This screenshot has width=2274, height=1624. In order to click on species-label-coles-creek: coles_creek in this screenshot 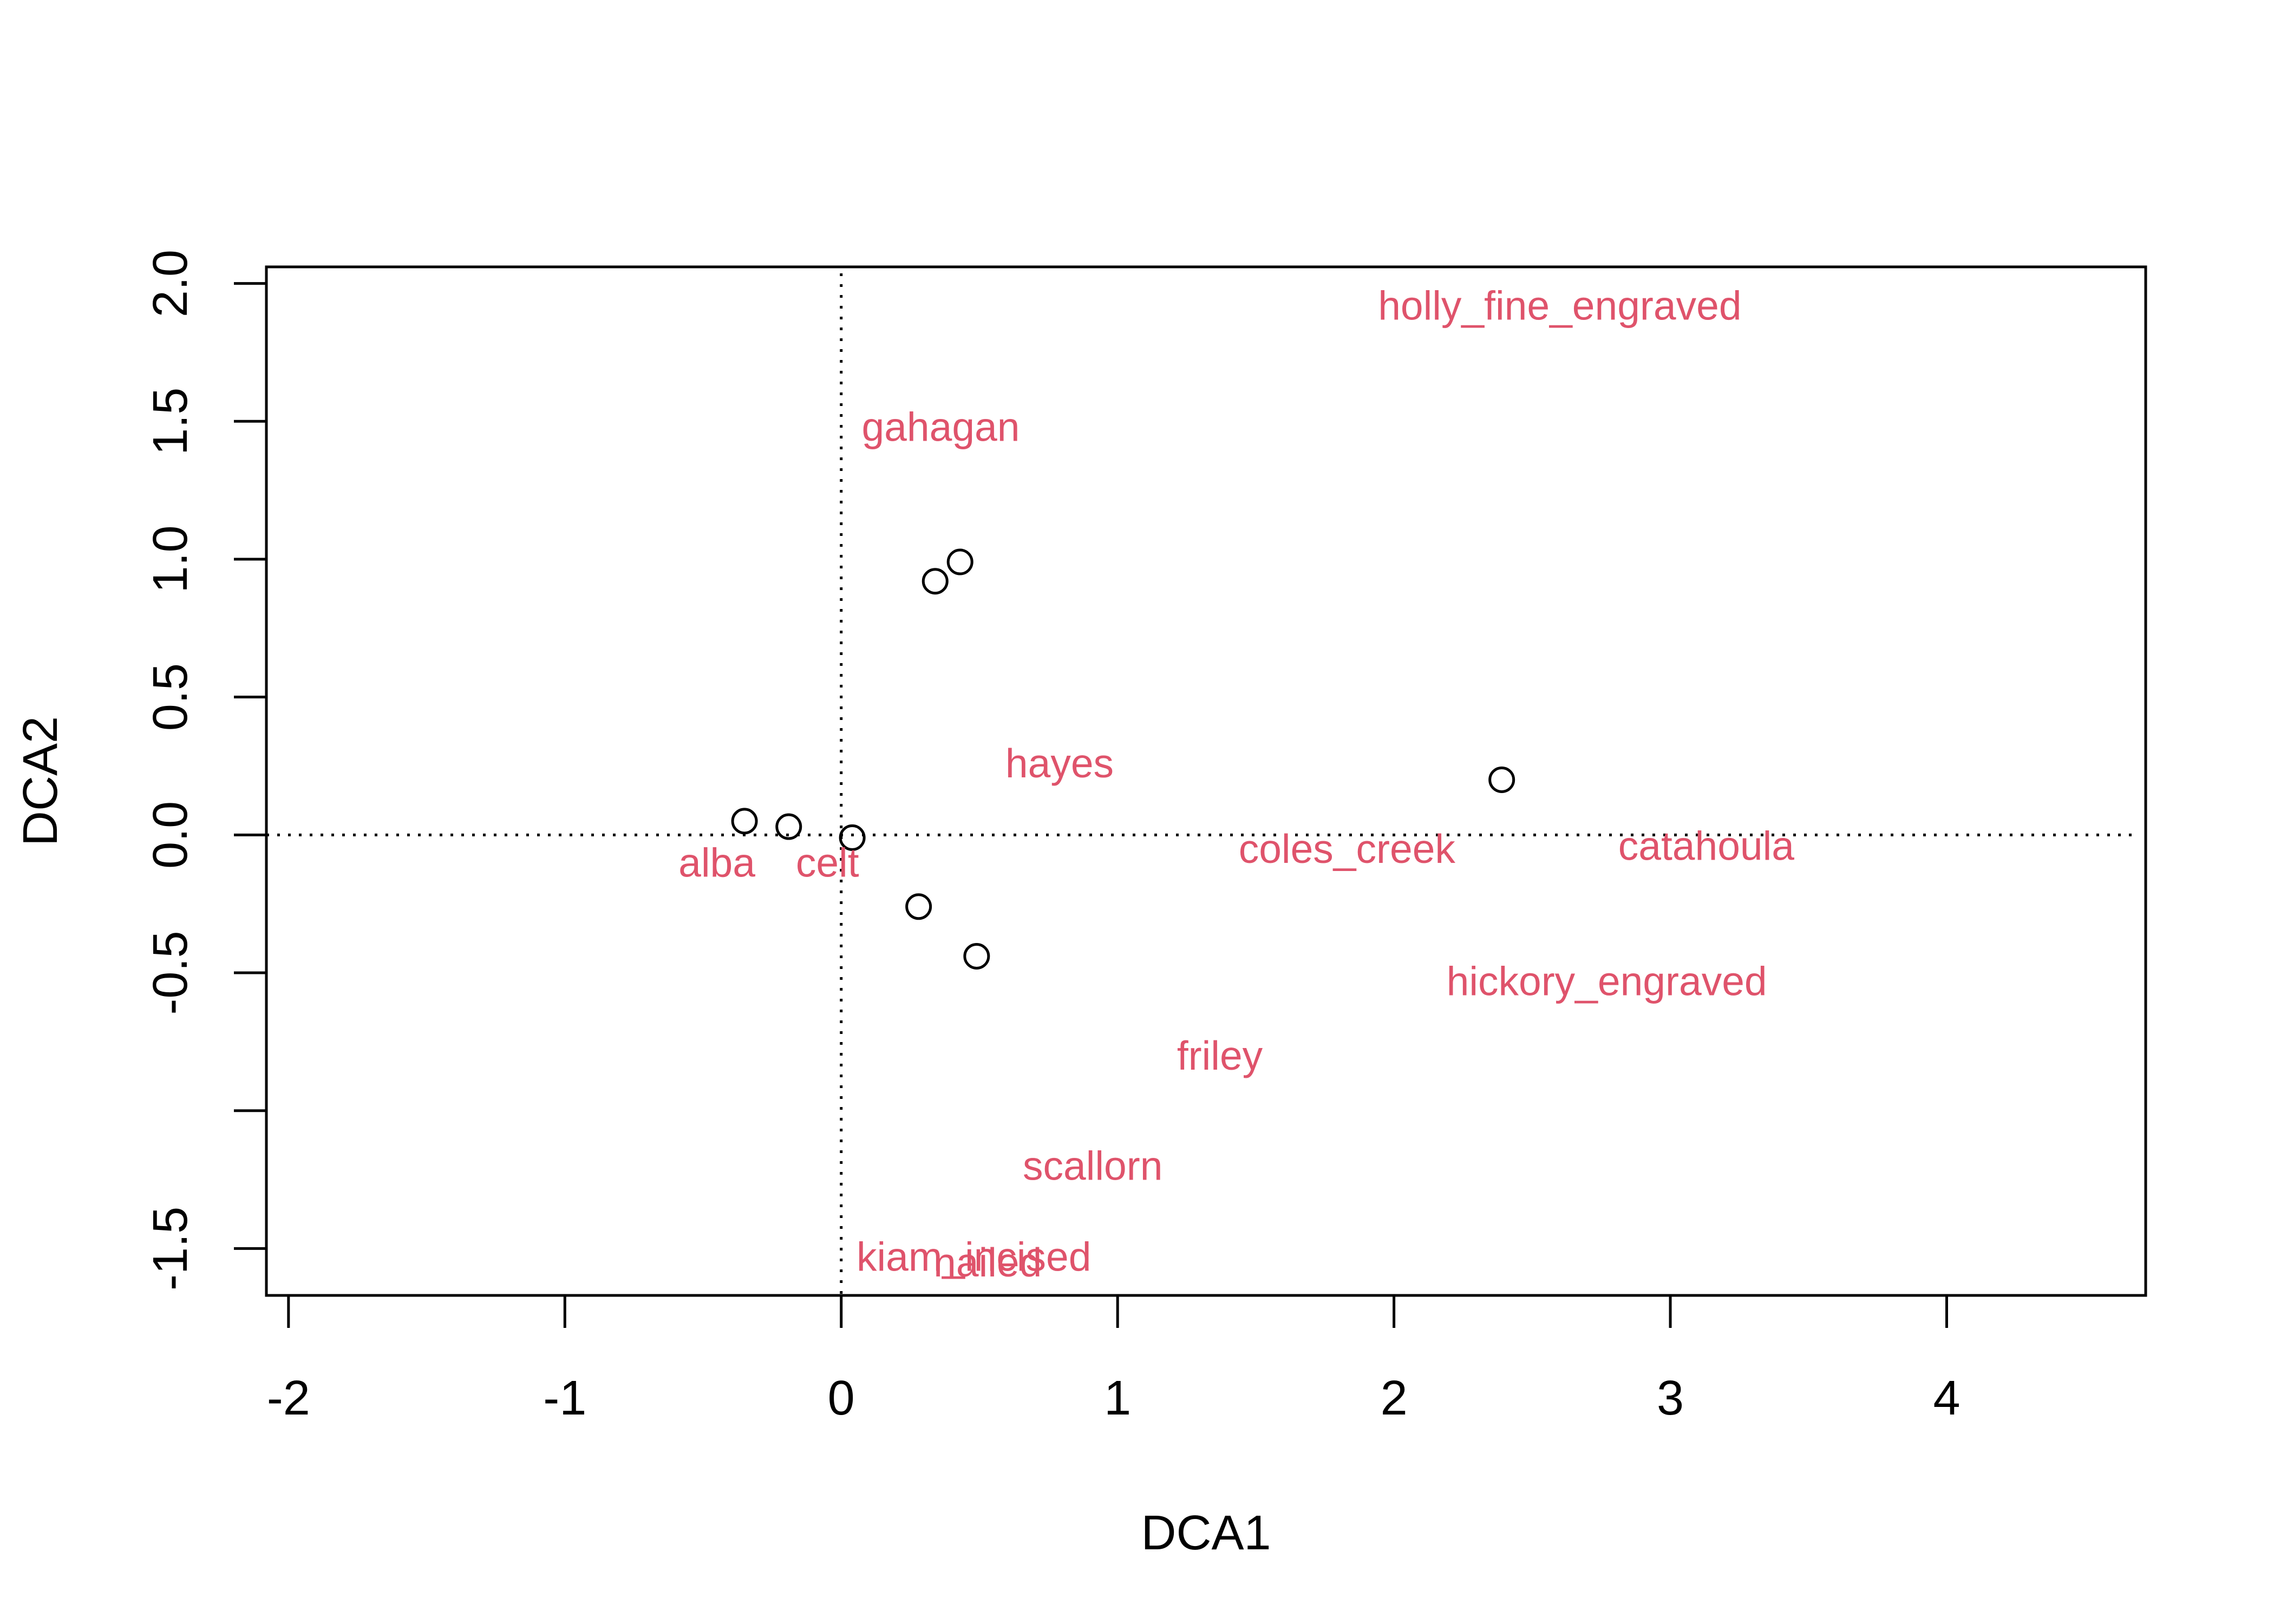, I will do `click(1348, 849)`.